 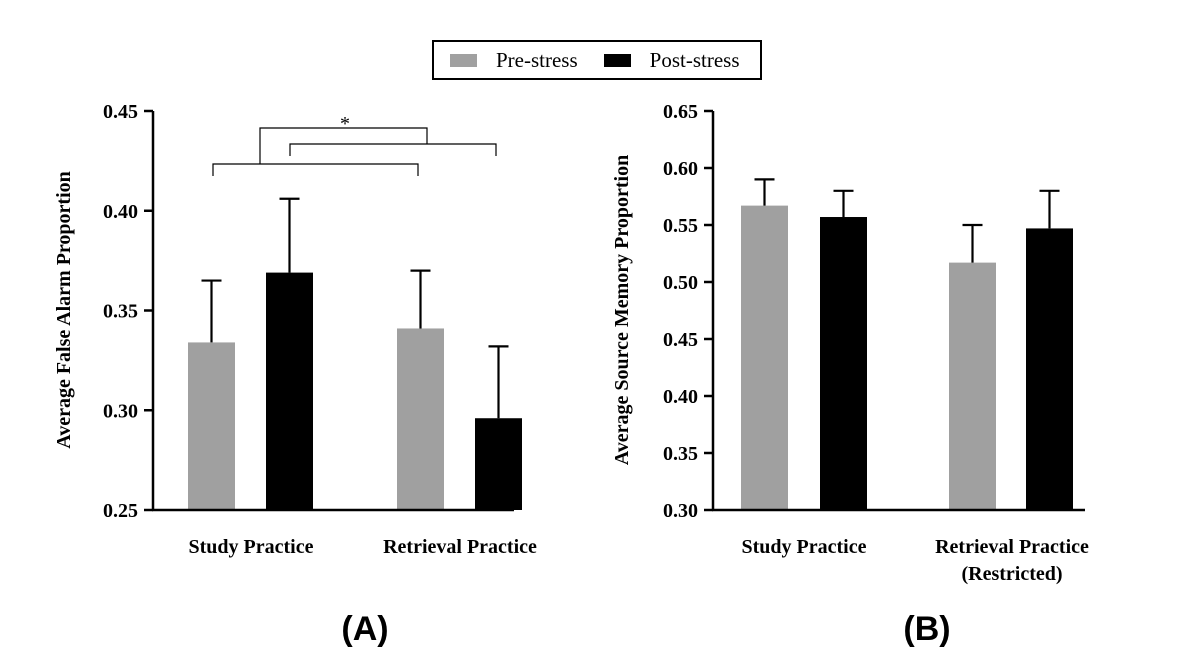 I want to click on panel-a-tag: (A), so click(x=364, y=629).